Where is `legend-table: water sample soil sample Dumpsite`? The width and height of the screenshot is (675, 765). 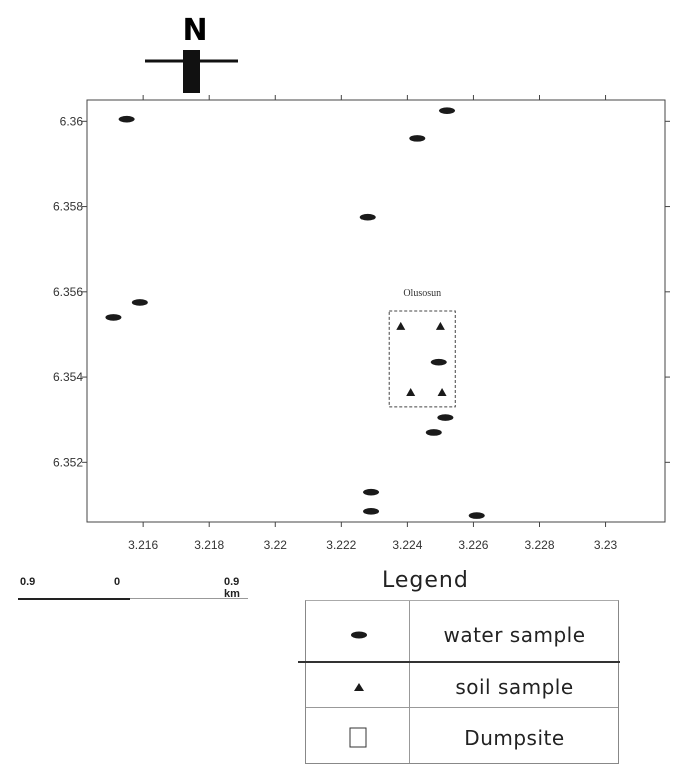 legend-table: water sample soil sample Dumpsite is located at coordinates (459, 682).